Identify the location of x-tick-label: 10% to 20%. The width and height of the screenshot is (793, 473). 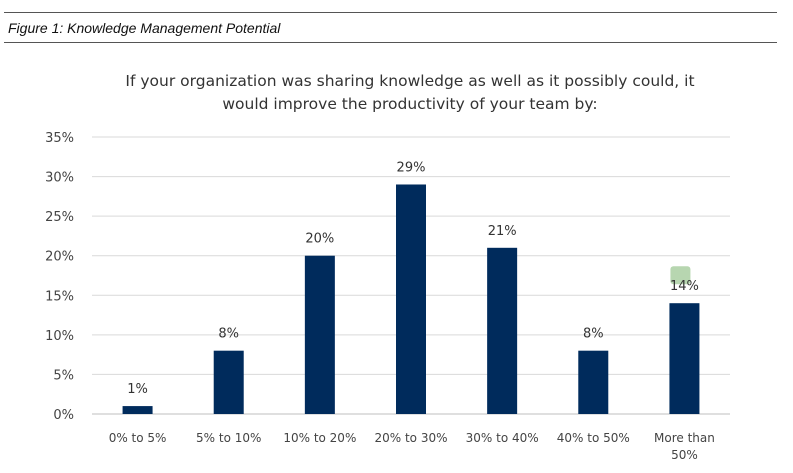
(319, 438).